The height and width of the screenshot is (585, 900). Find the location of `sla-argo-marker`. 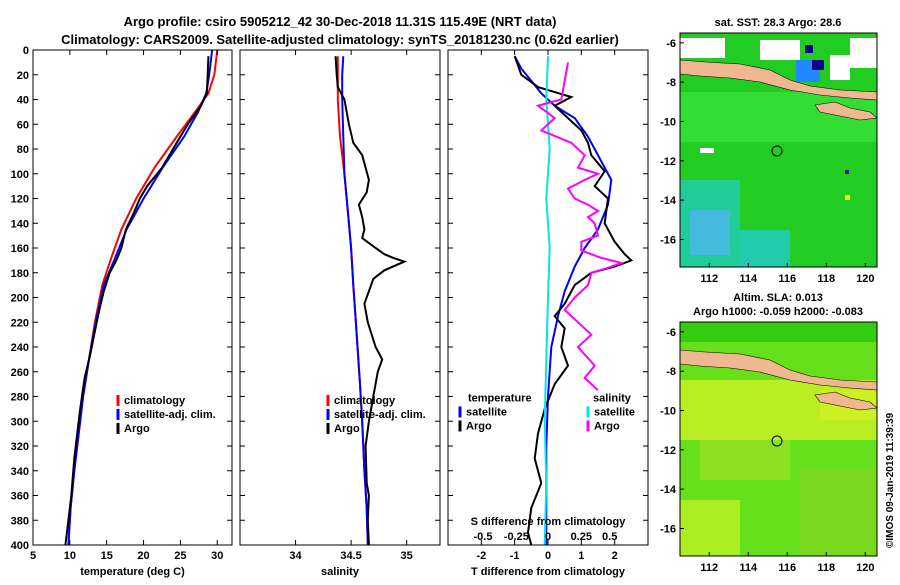

sla-argo-marker is located at coordinates (777, 441).